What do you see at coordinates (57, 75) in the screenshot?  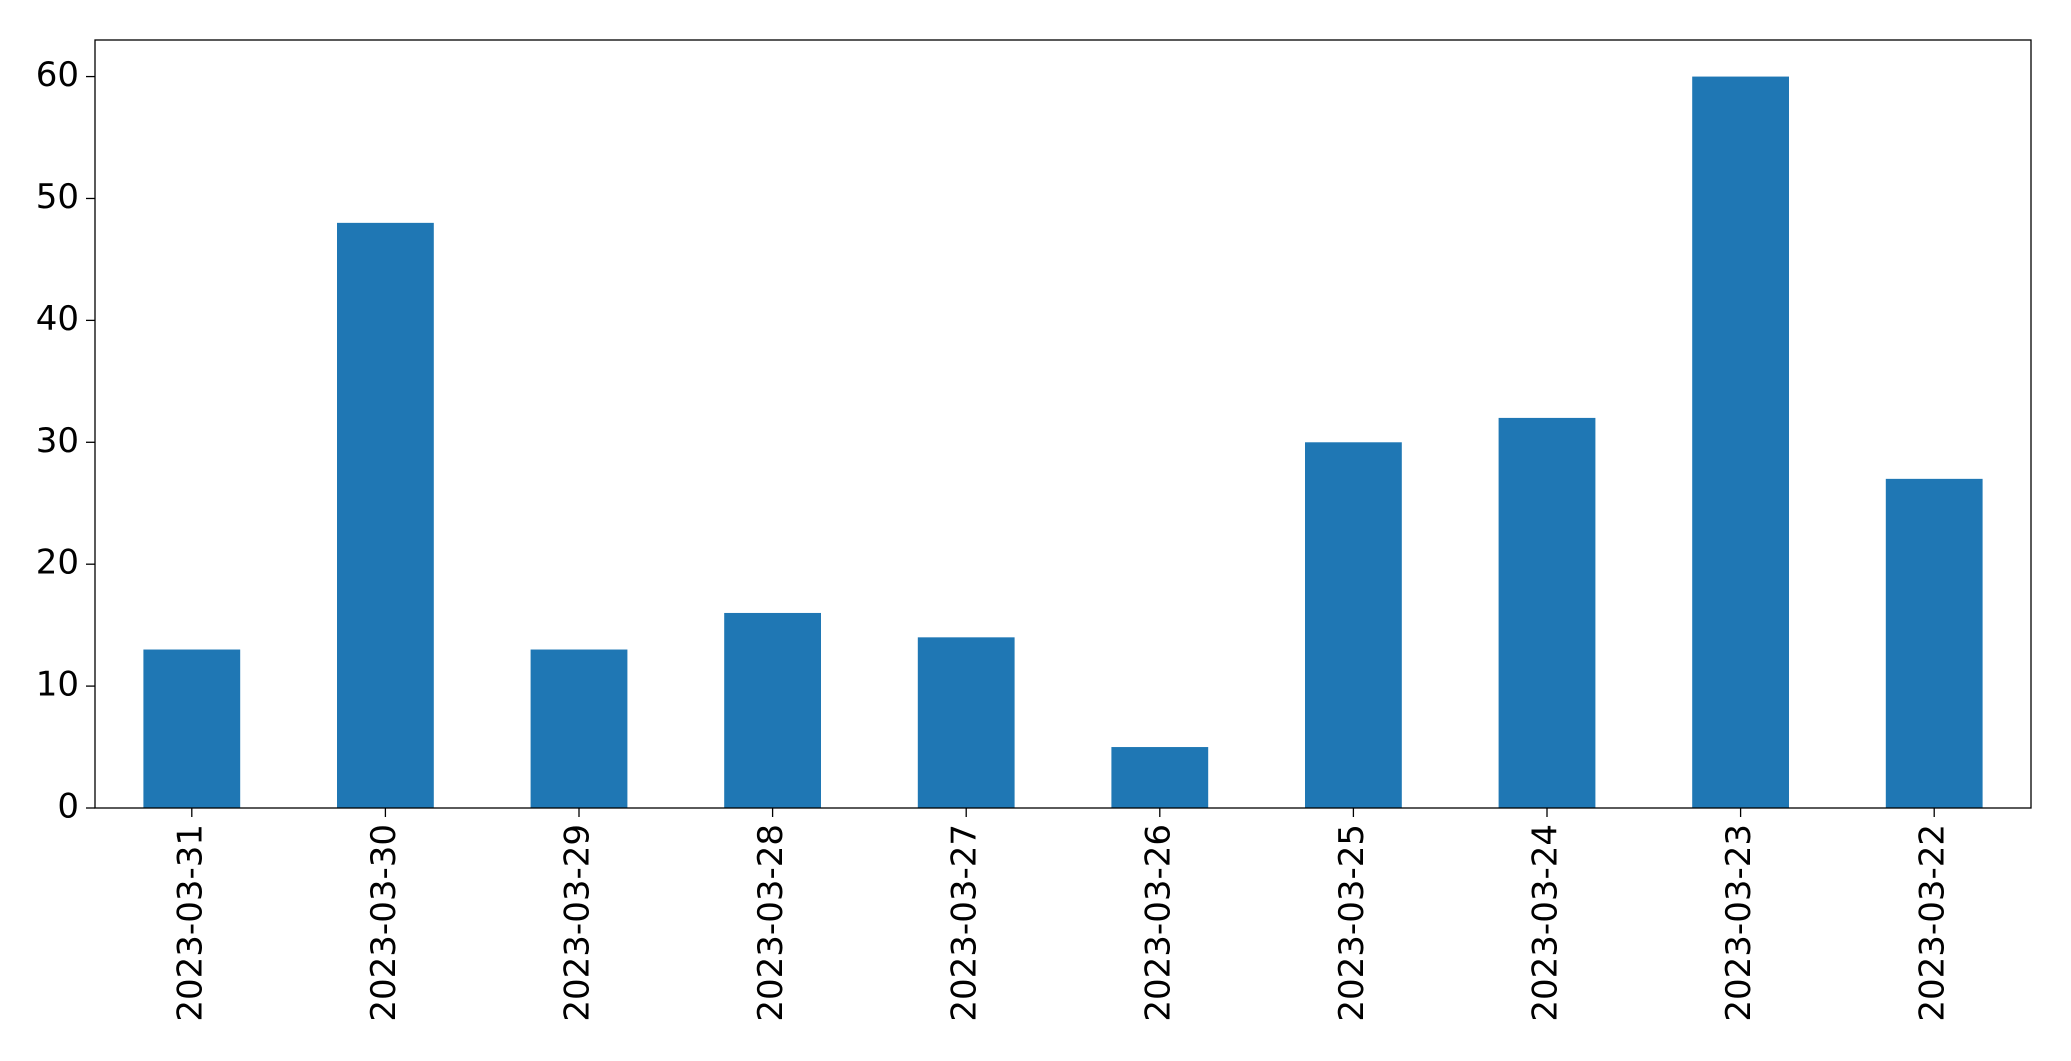 I see `y-tick-label: 60` at bounding box center [57, 75].